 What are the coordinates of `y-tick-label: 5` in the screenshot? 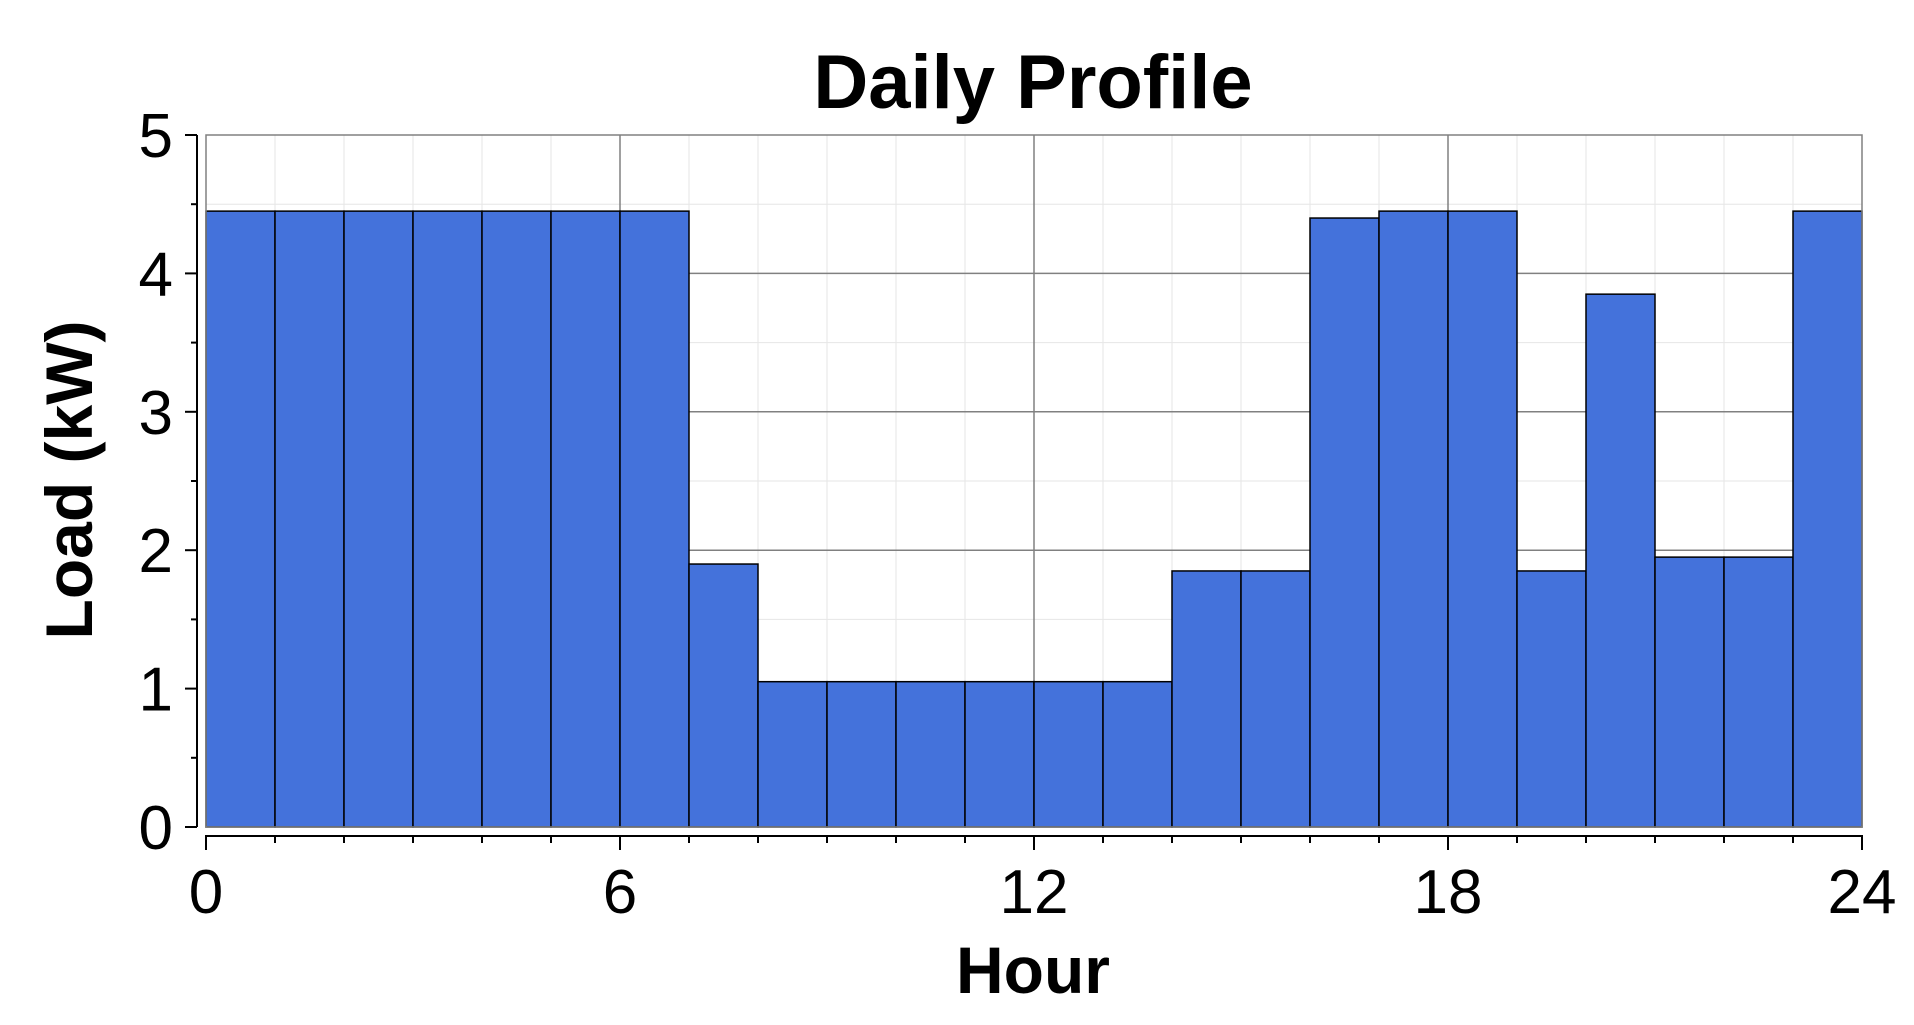 It's located at (156, 136).